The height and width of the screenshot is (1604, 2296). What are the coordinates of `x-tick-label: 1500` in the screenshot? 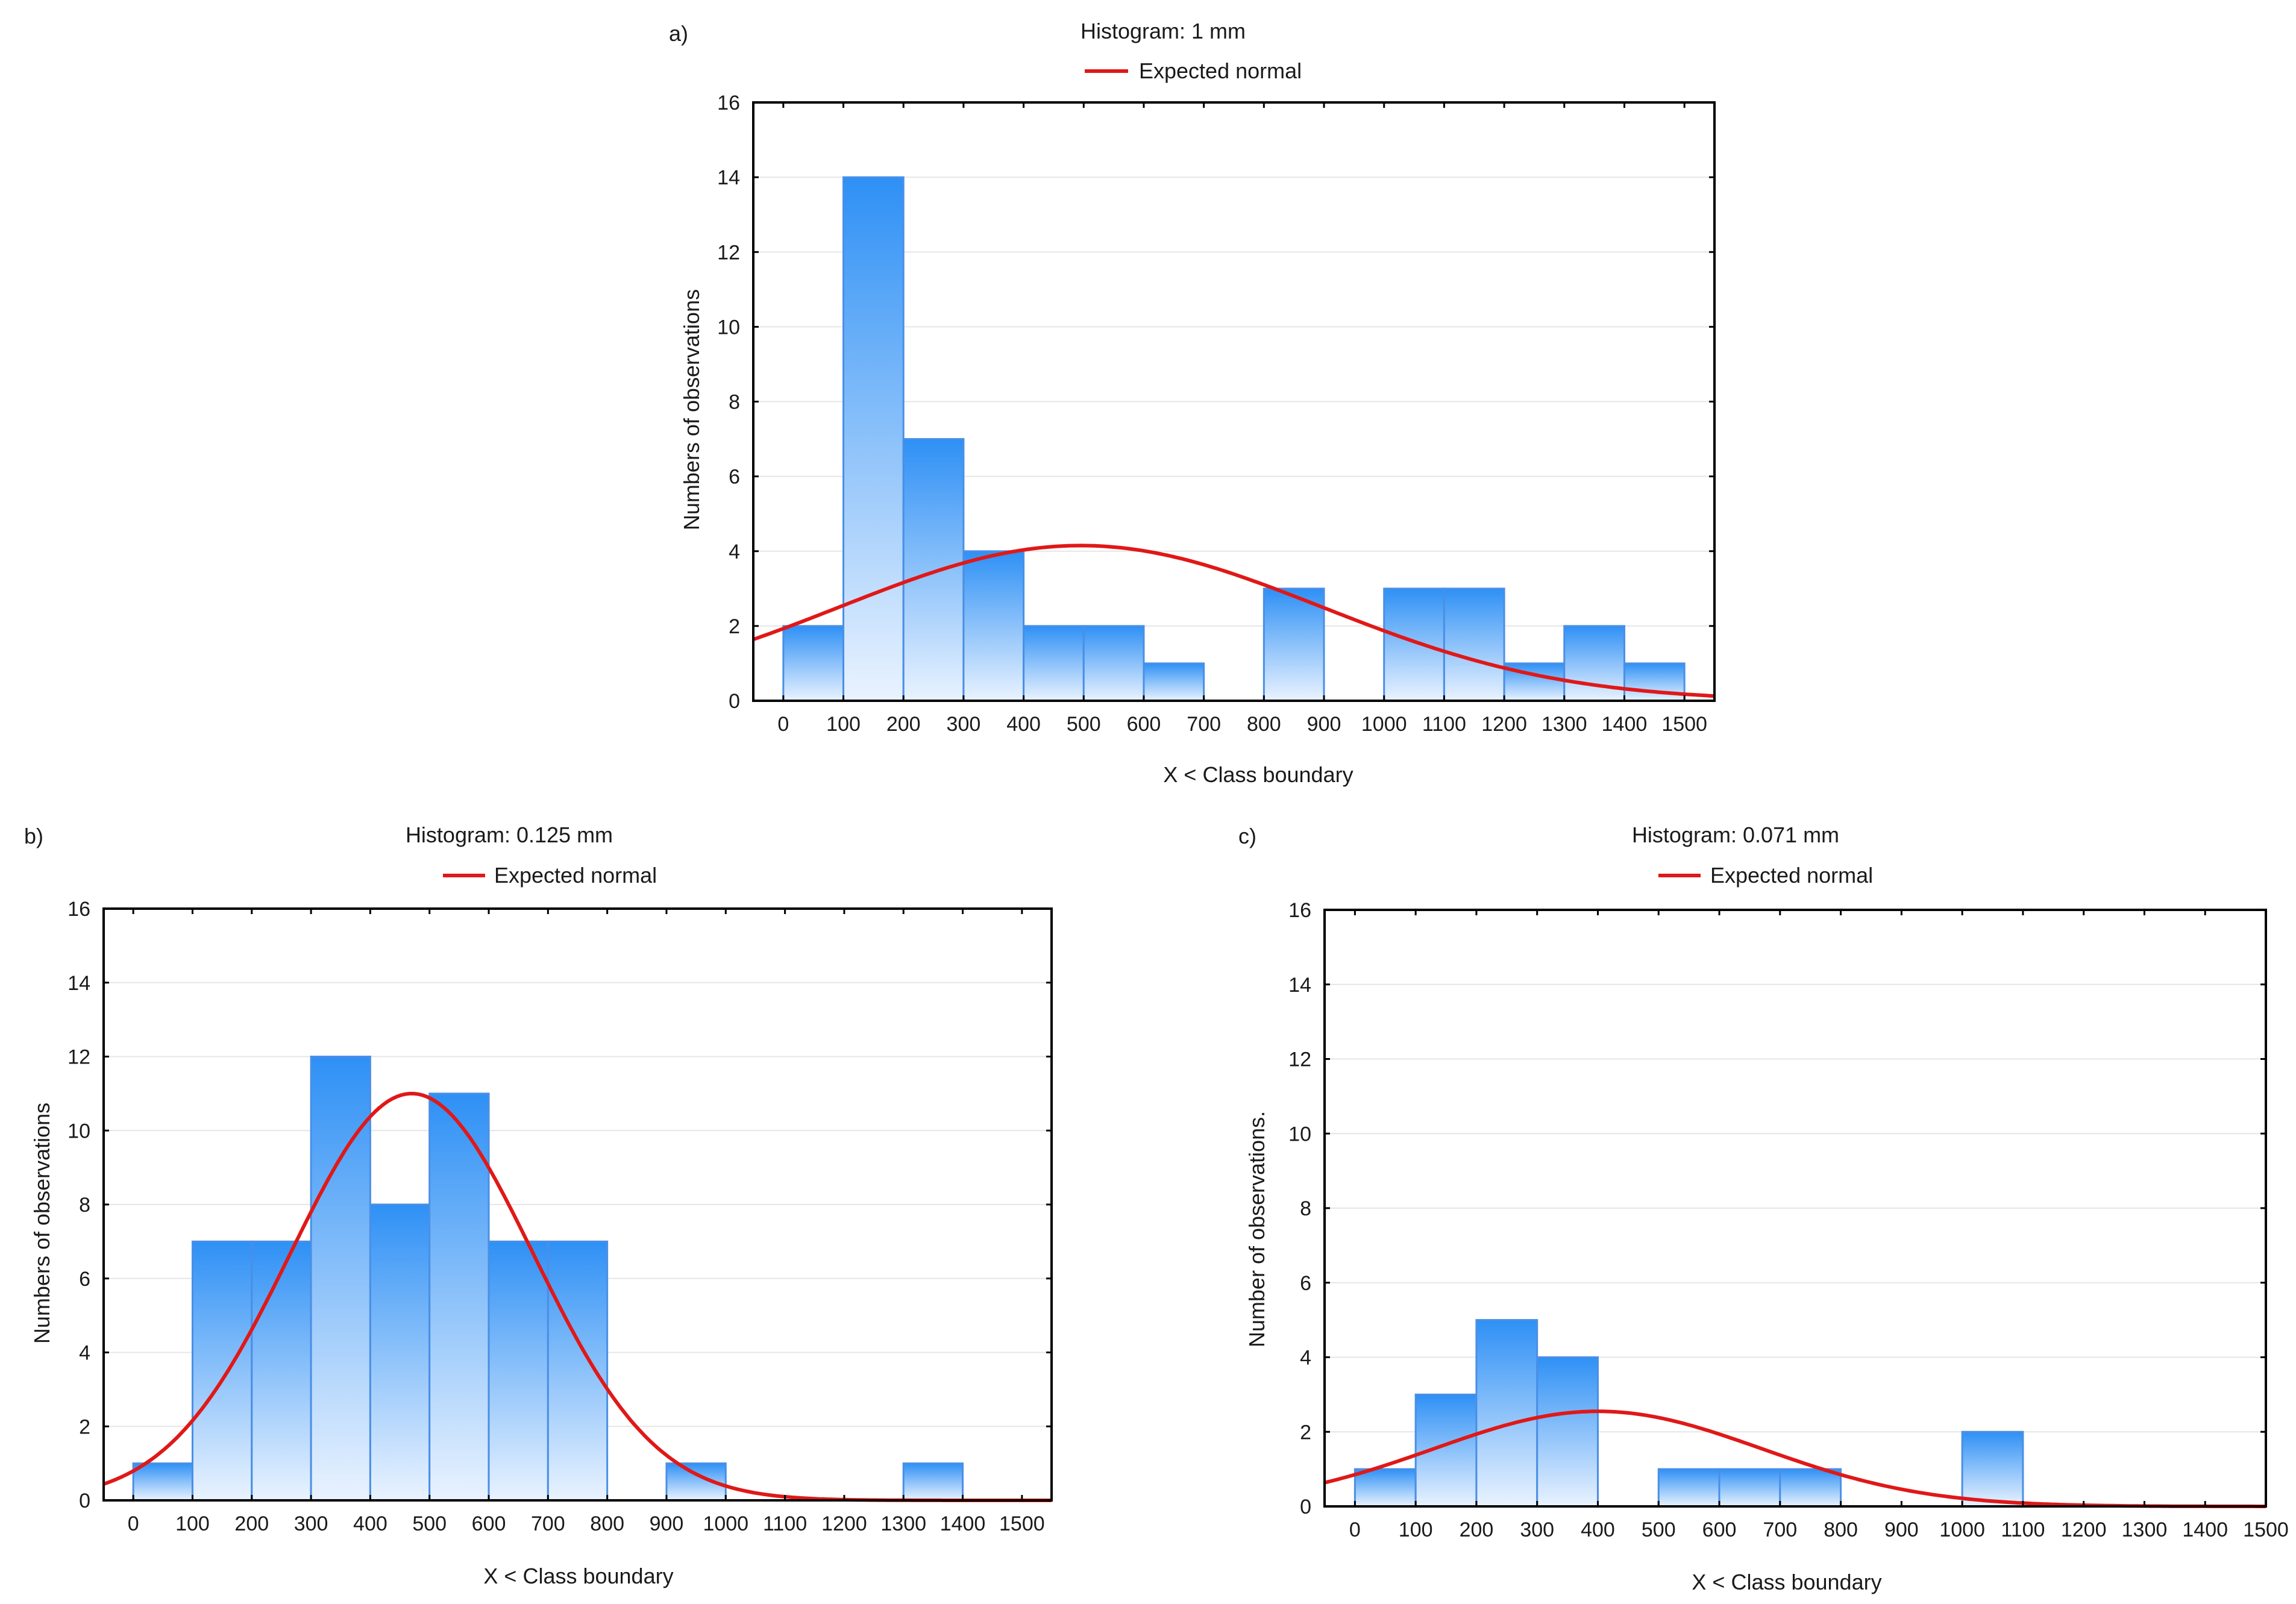 It's located at (2266, 1530).